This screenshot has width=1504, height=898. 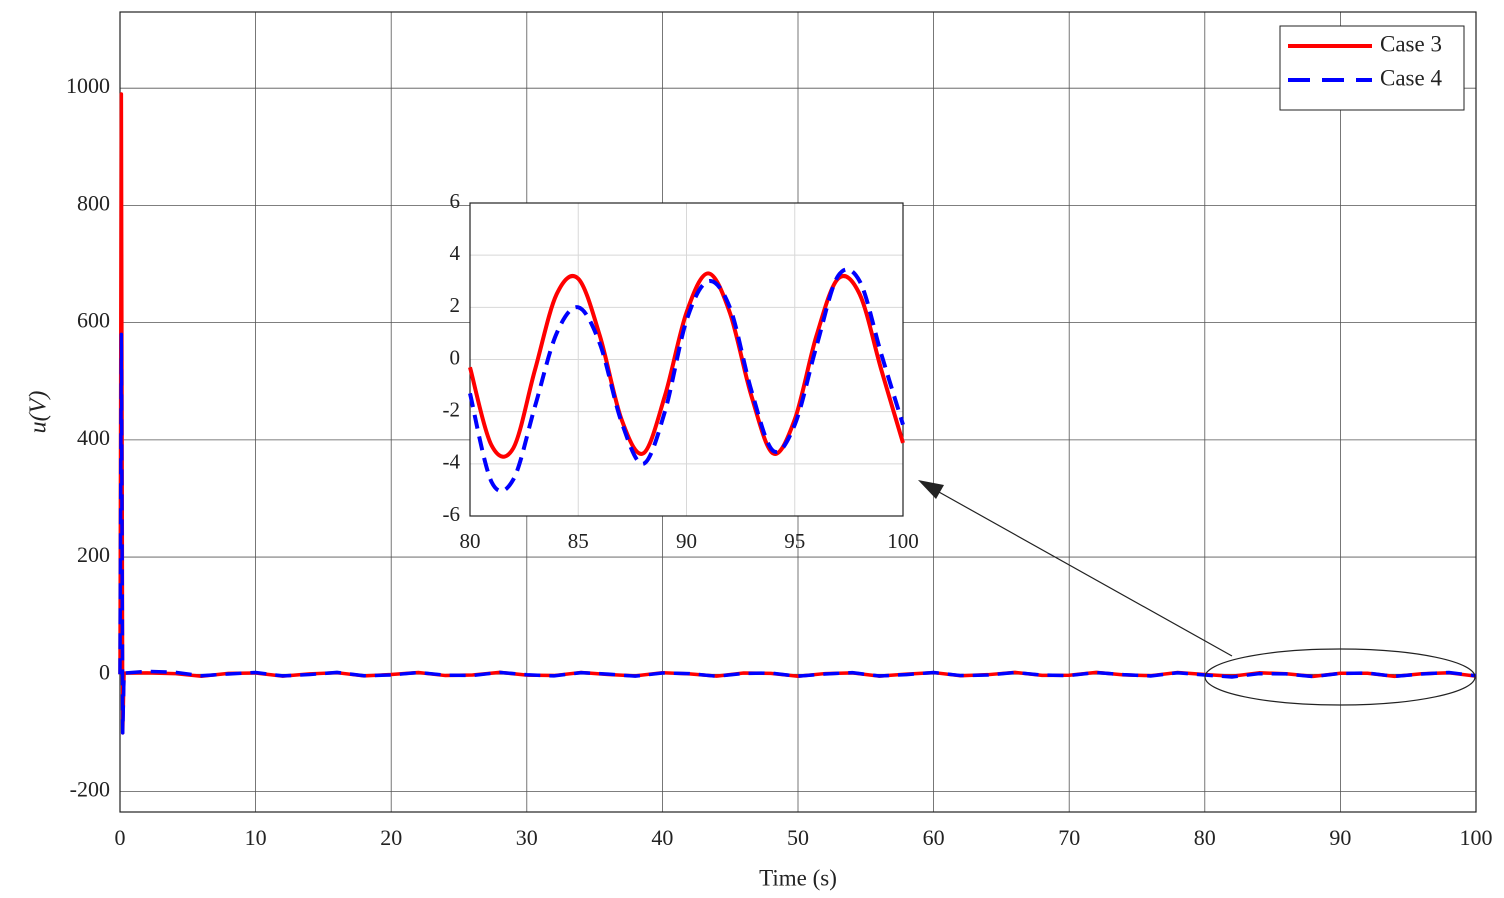 I want to click on x-tick-label: 95, so click(x=794, y=541).